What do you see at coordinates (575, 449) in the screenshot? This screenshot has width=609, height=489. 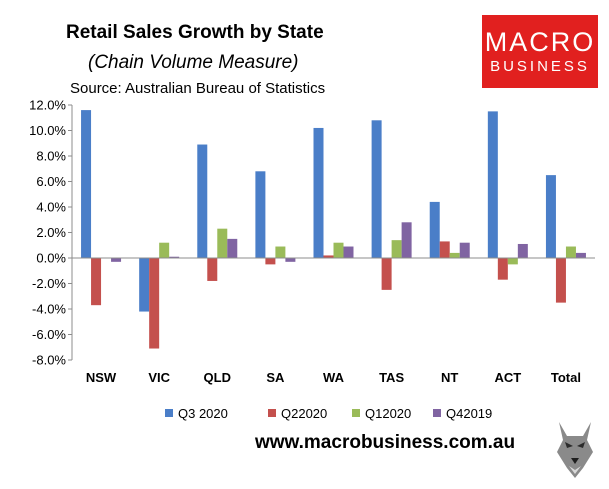 I see `wolf-head-icon` at bounding box center [575, 449].